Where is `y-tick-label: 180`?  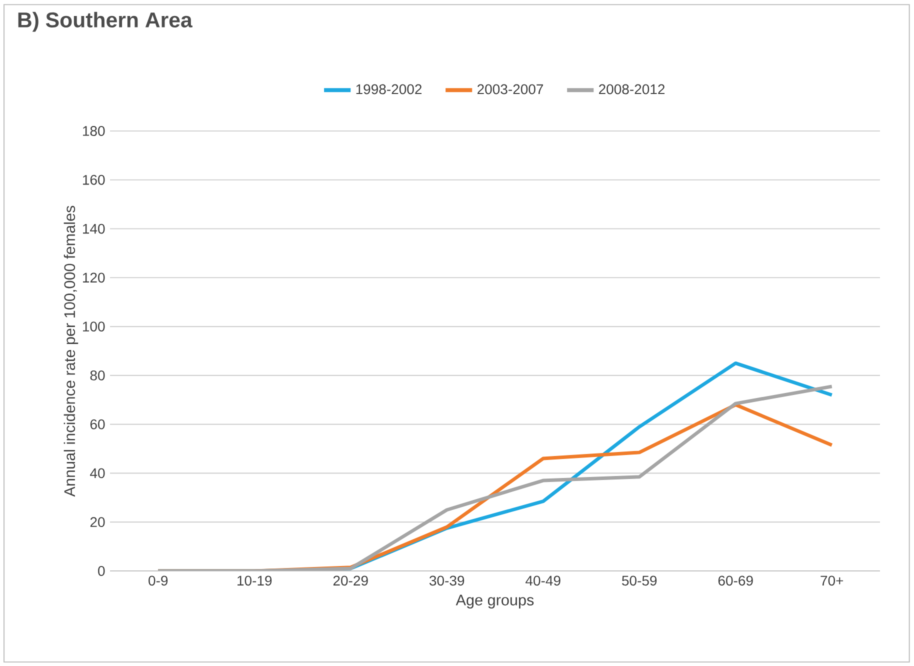
y-tick-label: 180 is located at coordinates (94, 131).